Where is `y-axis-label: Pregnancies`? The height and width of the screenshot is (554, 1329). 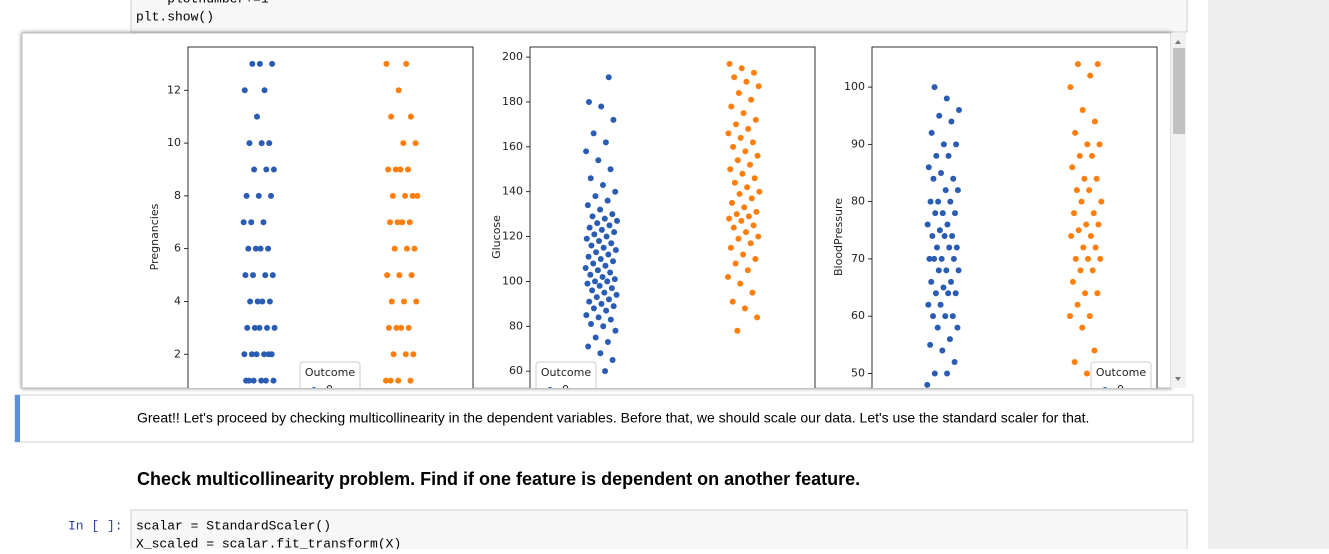
y-axis-label: Pregnancies is located at coordinates (154, 236).